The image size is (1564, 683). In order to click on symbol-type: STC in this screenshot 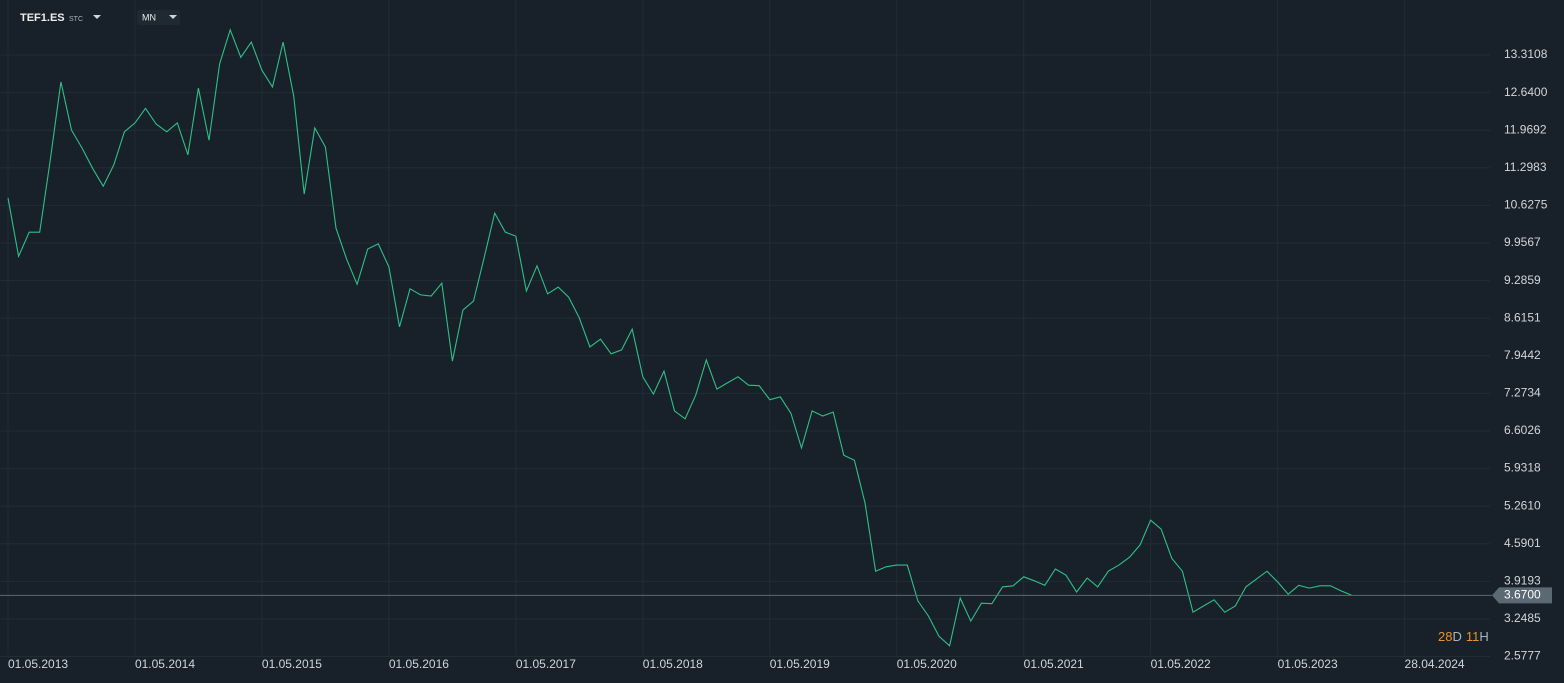, I will do `click(76, 19)`.